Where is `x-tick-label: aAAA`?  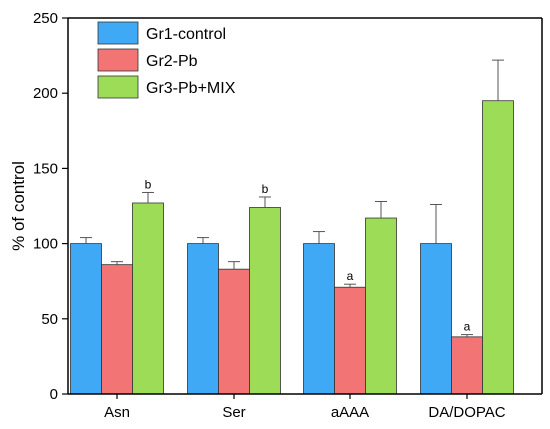
x-tick-label: aAAA is located at coordinates (350, 412).